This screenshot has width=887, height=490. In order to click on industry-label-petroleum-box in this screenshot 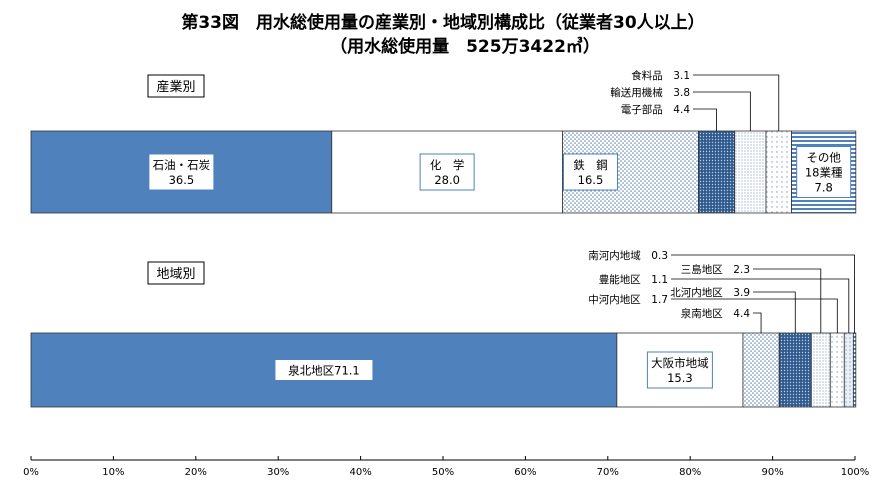, I will do `click(181, 172)`.